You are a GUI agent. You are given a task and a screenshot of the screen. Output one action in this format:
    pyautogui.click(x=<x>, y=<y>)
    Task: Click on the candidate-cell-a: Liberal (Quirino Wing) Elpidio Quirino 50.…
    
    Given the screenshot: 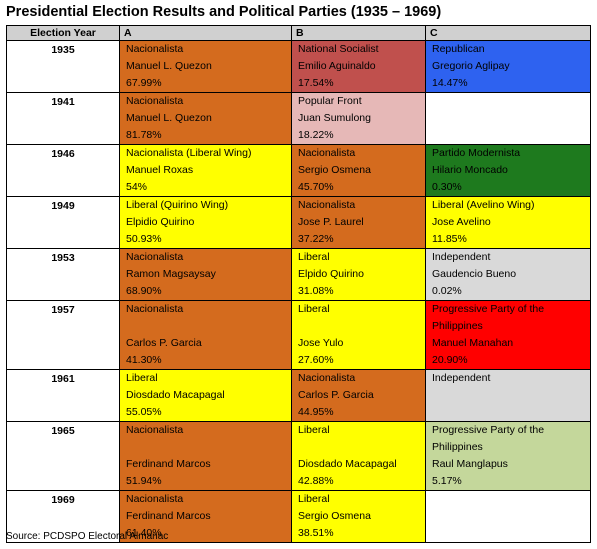 What is the action you would take?
    pyautogui.click(x=205, y=222)
    